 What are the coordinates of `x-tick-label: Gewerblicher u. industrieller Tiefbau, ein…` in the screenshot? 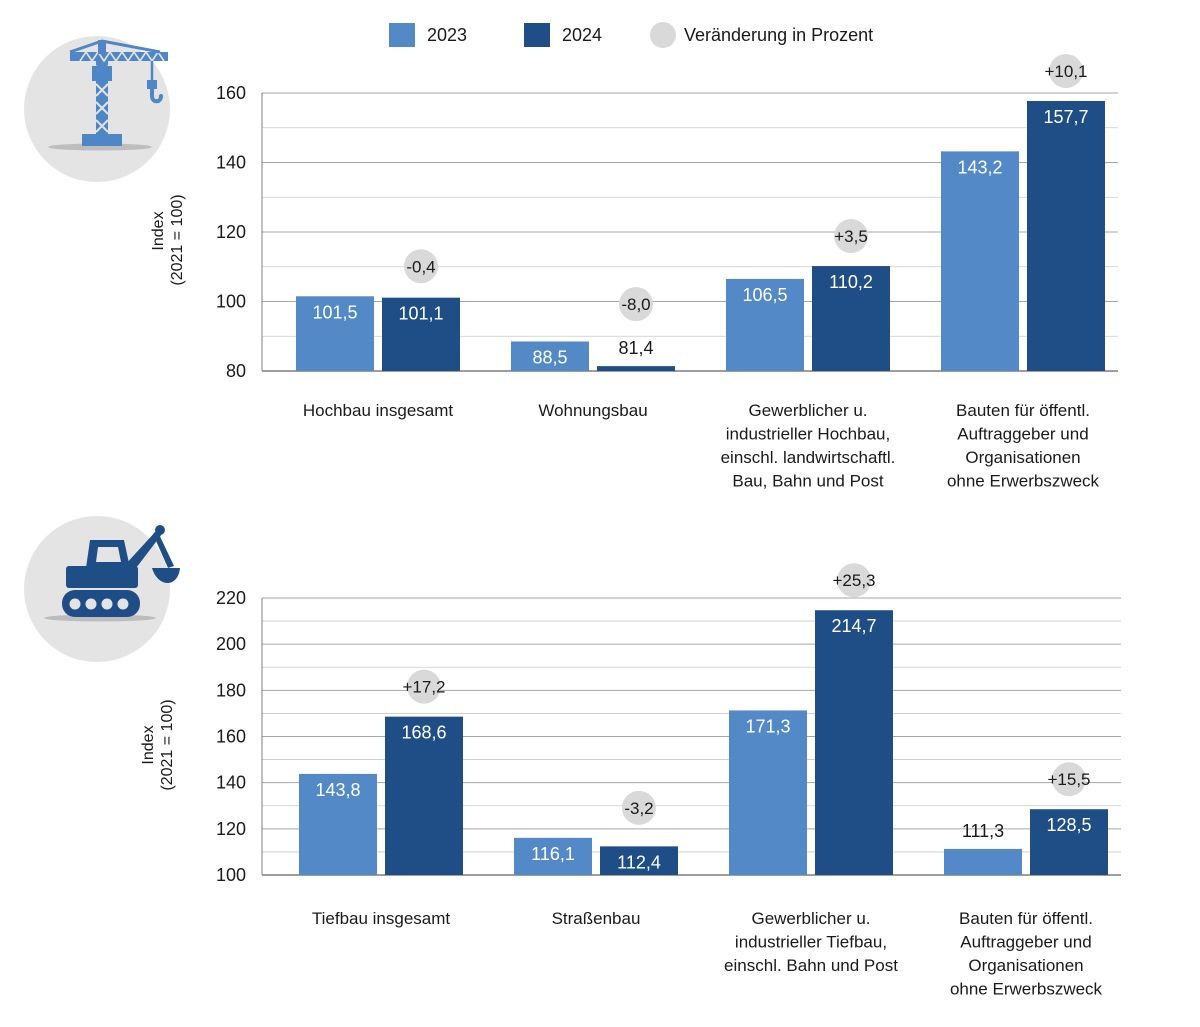 It's located at (811, 942).